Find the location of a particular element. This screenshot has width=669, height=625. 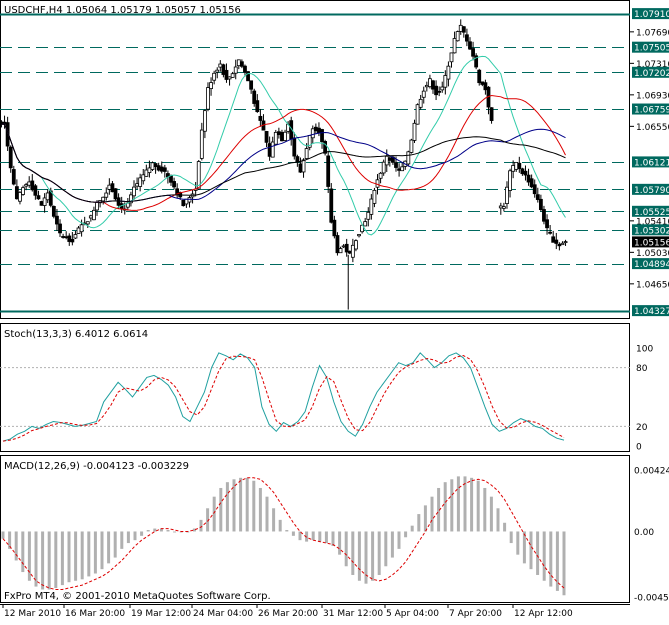

price-level-label: 1.07202 is located at coordinates (651, 74).